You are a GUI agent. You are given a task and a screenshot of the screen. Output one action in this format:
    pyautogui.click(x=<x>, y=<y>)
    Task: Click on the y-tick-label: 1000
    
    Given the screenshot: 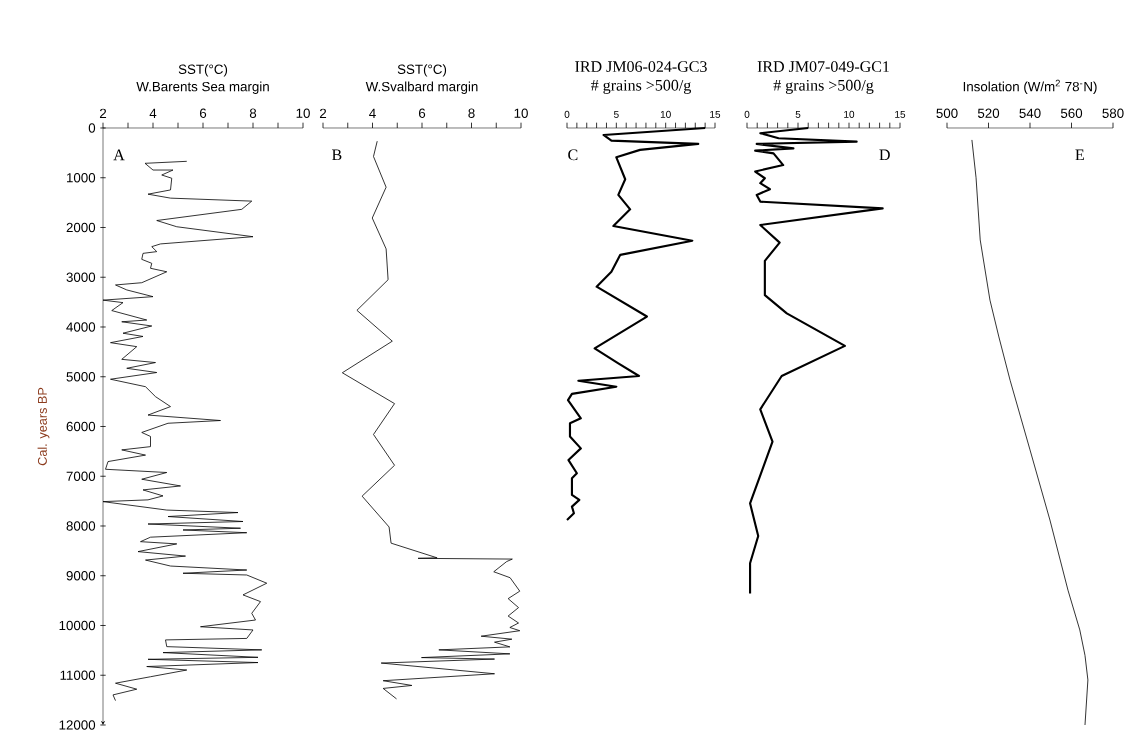 What is the action you would take?
    pyautogui.click(x=81, y=178)
    